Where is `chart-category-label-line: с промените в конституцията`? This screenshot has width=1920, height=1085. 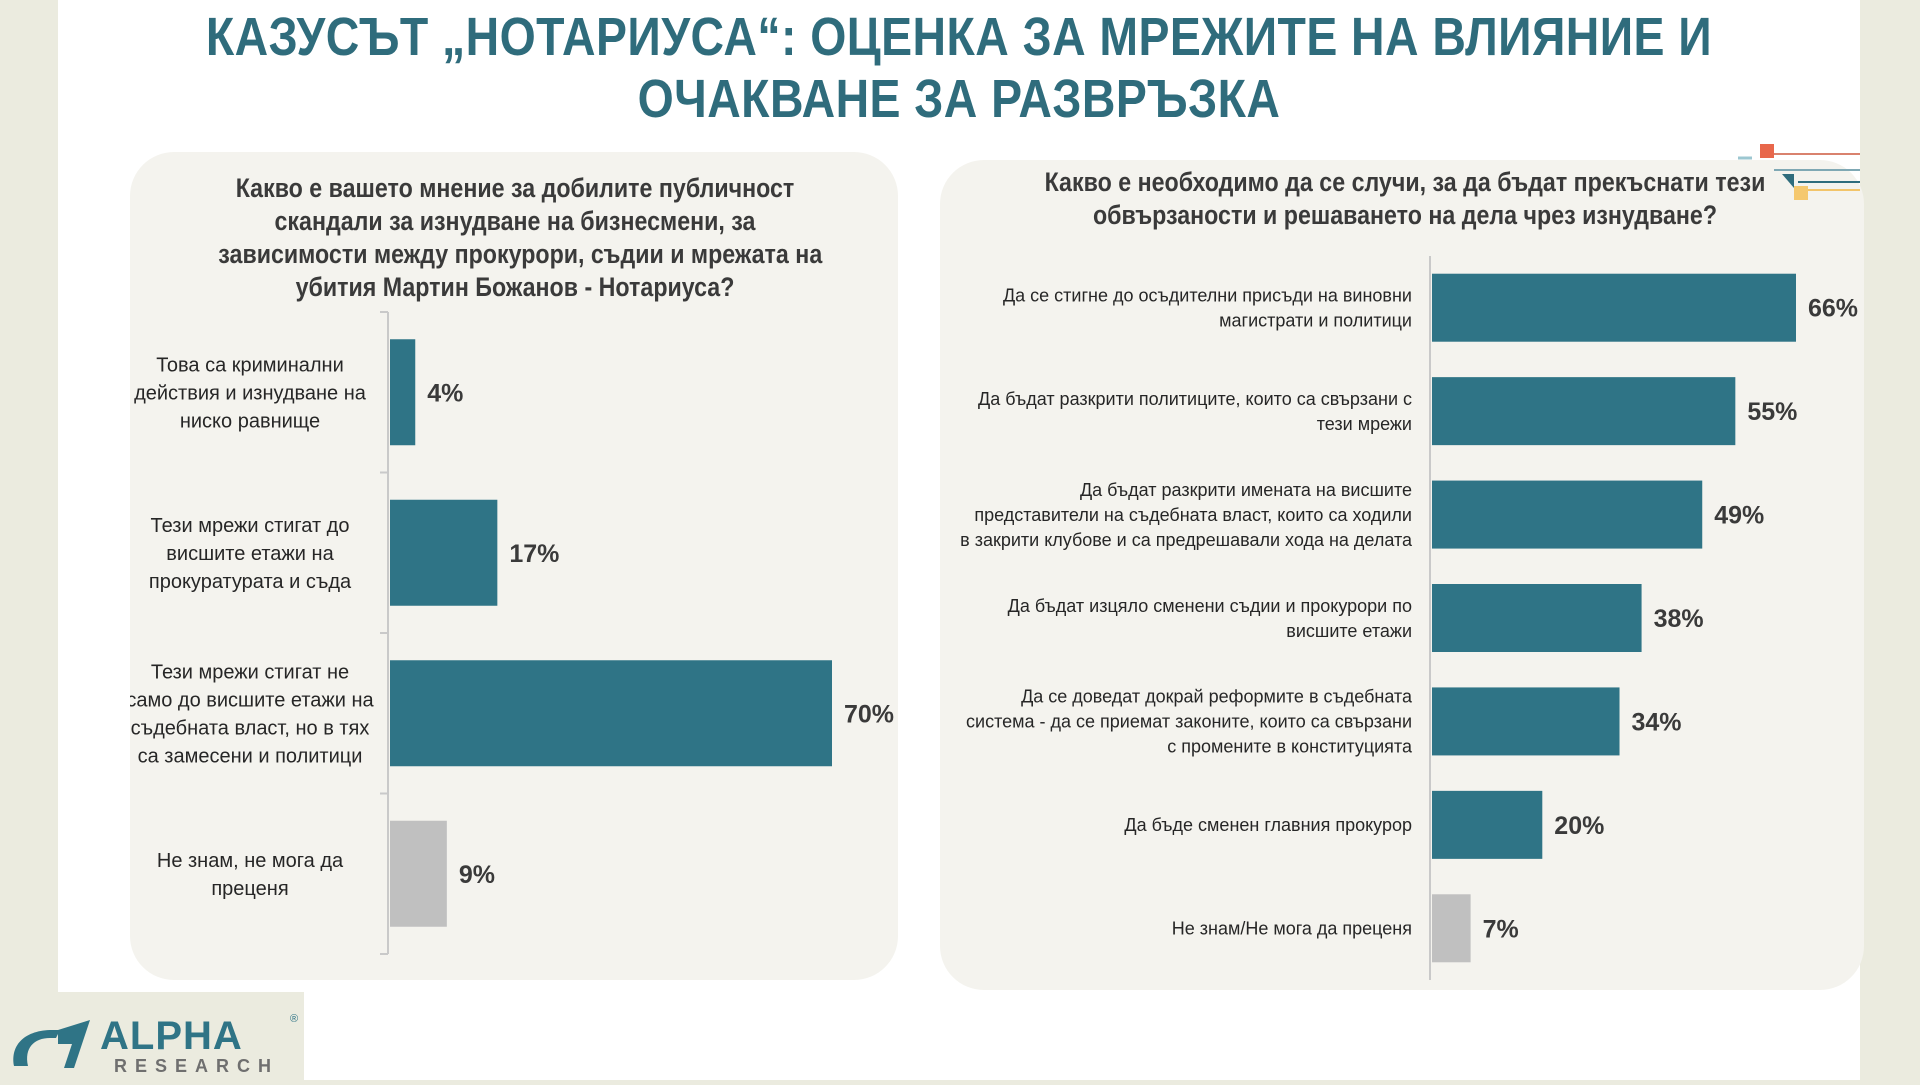
chart-category-label-line: с промените в конституцията is located at coordinates (1290, 747).